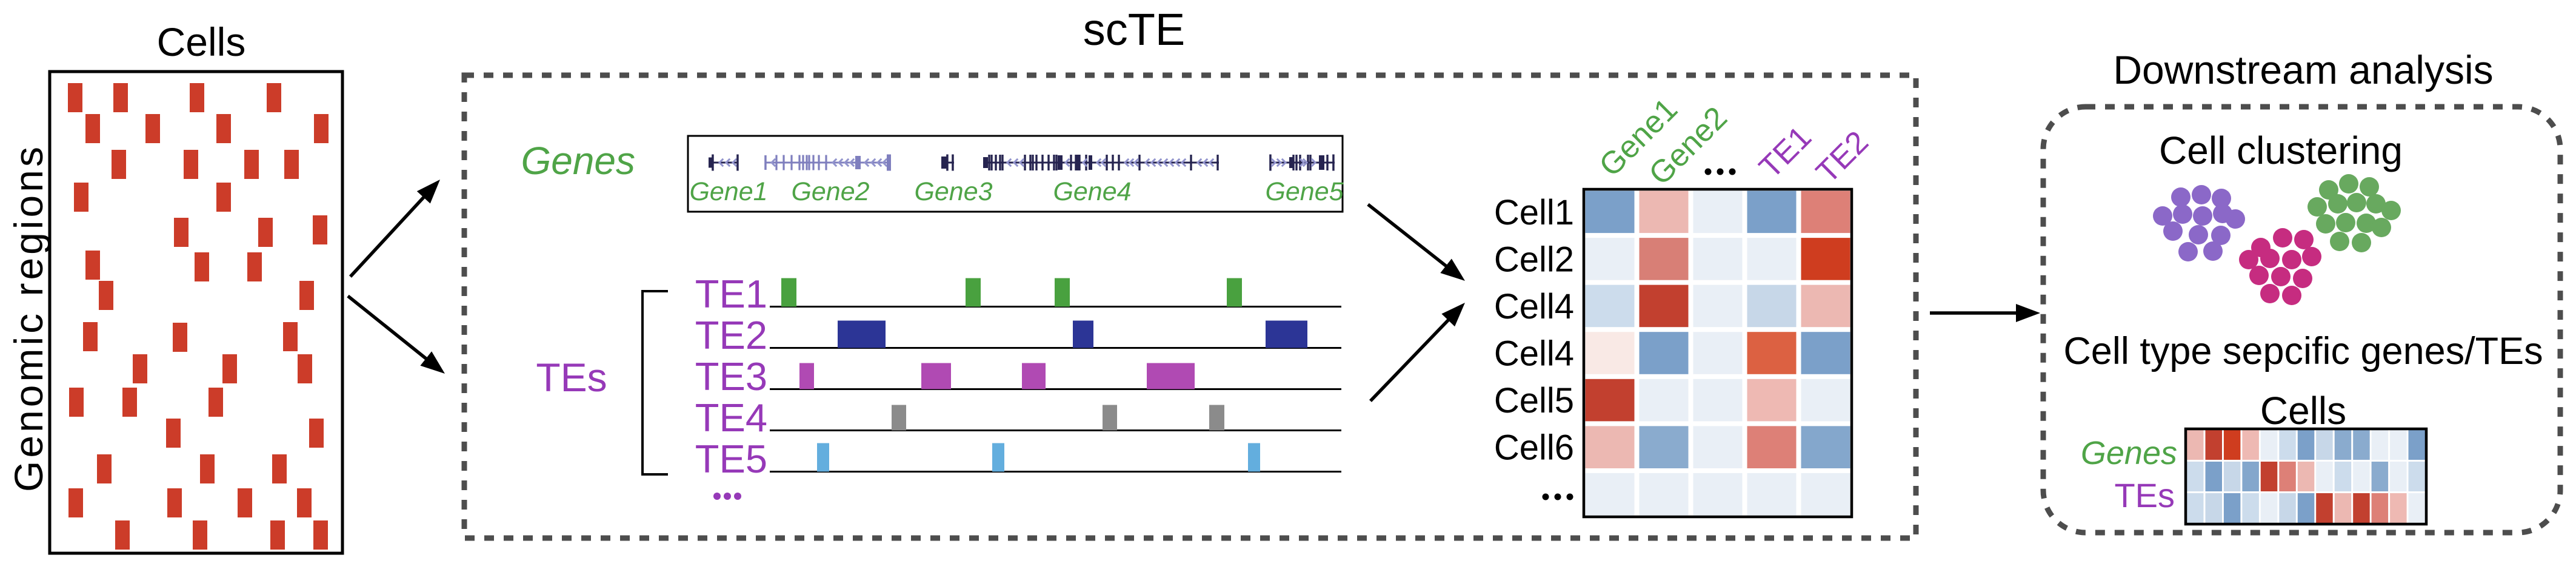  I want to click on svg-text: Cell type sepcific genes/TEs, so click(2303, 351).